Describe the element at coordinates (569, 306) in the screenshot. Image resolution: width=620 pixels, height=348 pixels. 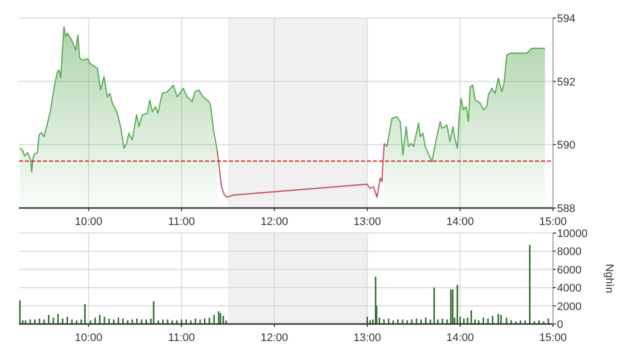
I see `y-tick-label: 2000` at that location.